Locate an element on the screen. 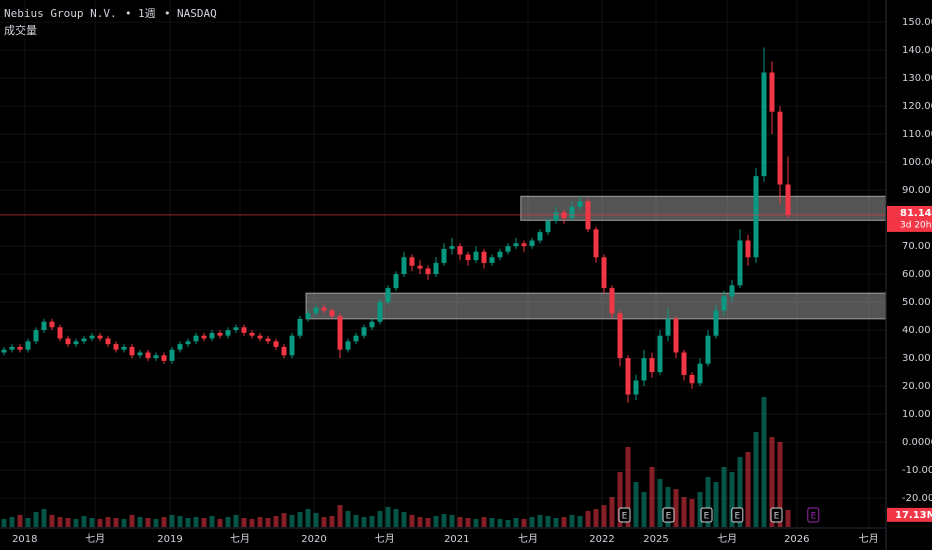 The height and width of the screenshot is (550, 932). y-tick-label: -20.00 is located at coordinates (917, 498).